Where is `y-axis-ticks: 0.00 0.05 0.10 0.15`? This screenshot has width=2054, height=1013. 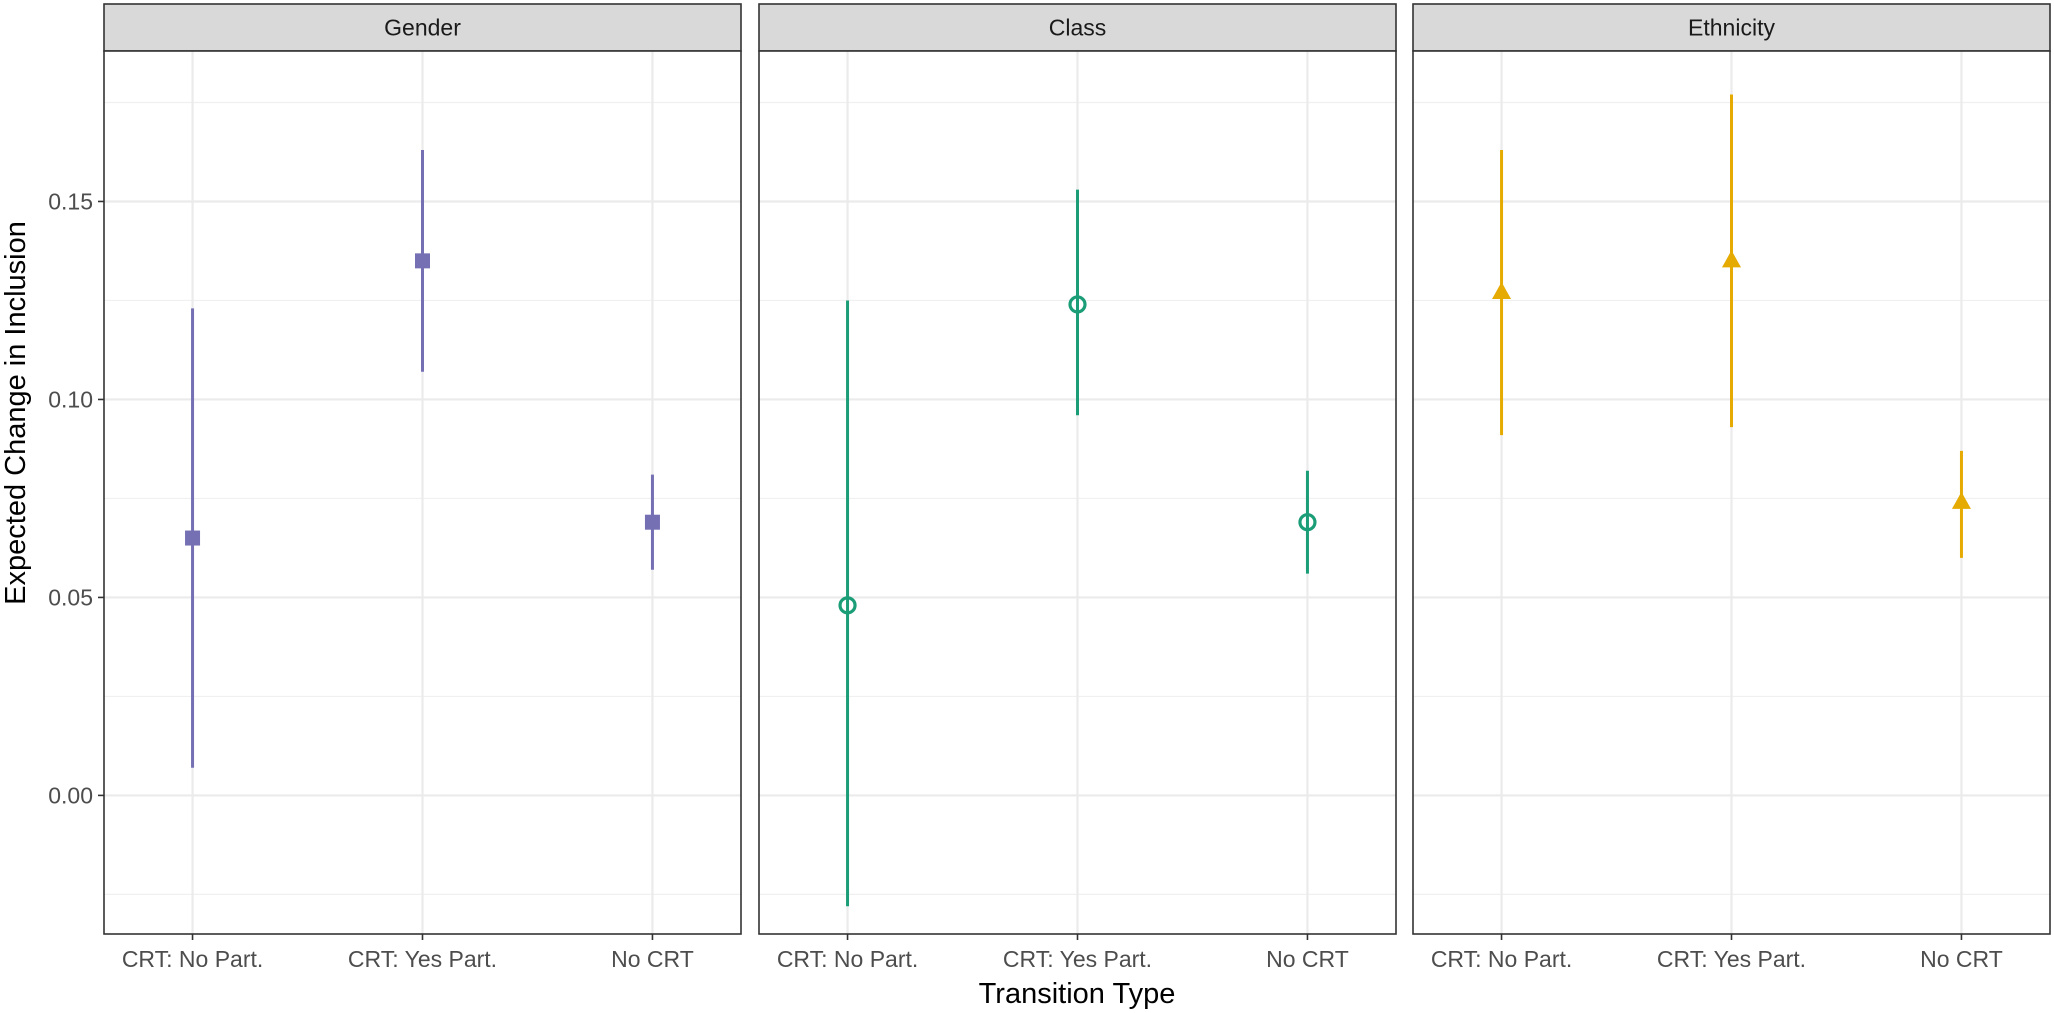
y-axis-ticks: 0.00 0.05 0.10 0.15 is located at coordinates (76, 498).